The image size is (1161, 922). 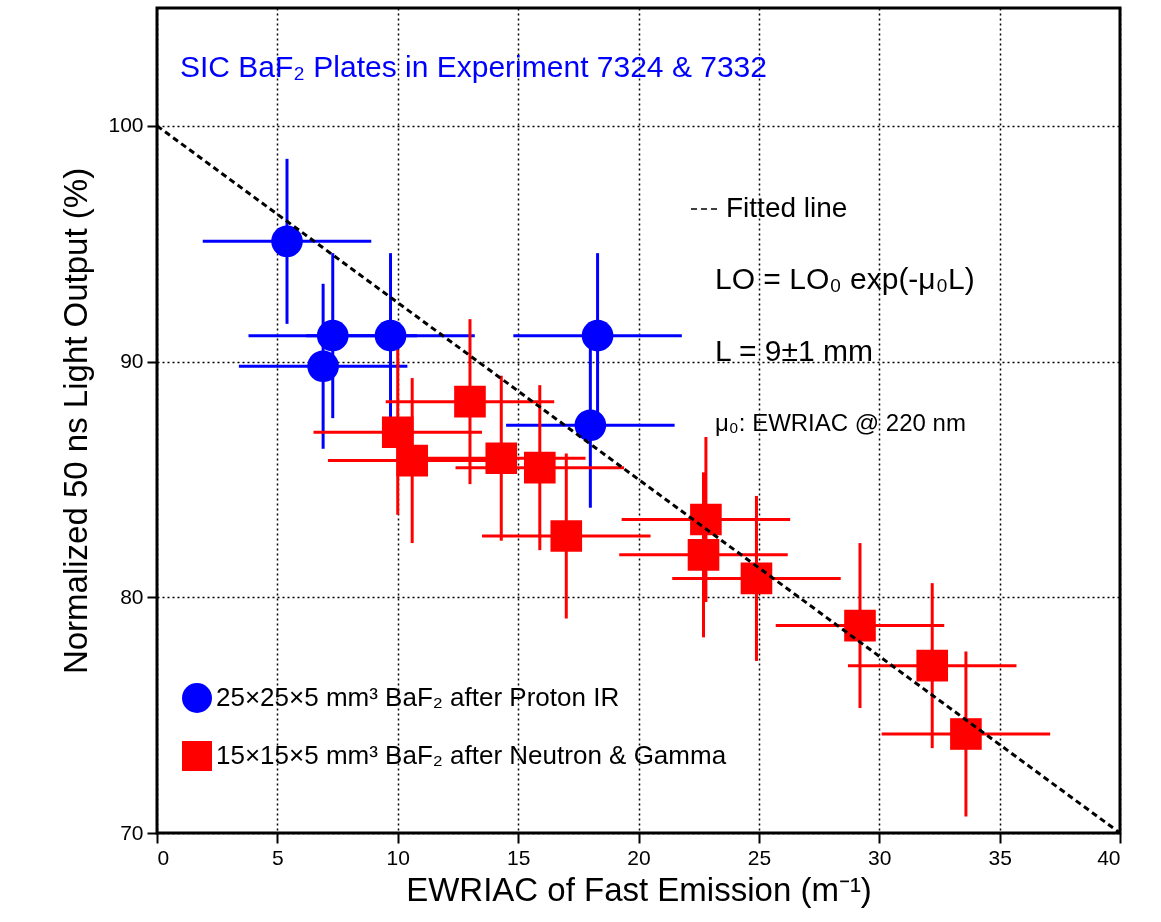 What do you see at coordinates (794, 350) in the screenshot?
I see `annotation: L = 9±1 mm` at bounding box center [794, 350].